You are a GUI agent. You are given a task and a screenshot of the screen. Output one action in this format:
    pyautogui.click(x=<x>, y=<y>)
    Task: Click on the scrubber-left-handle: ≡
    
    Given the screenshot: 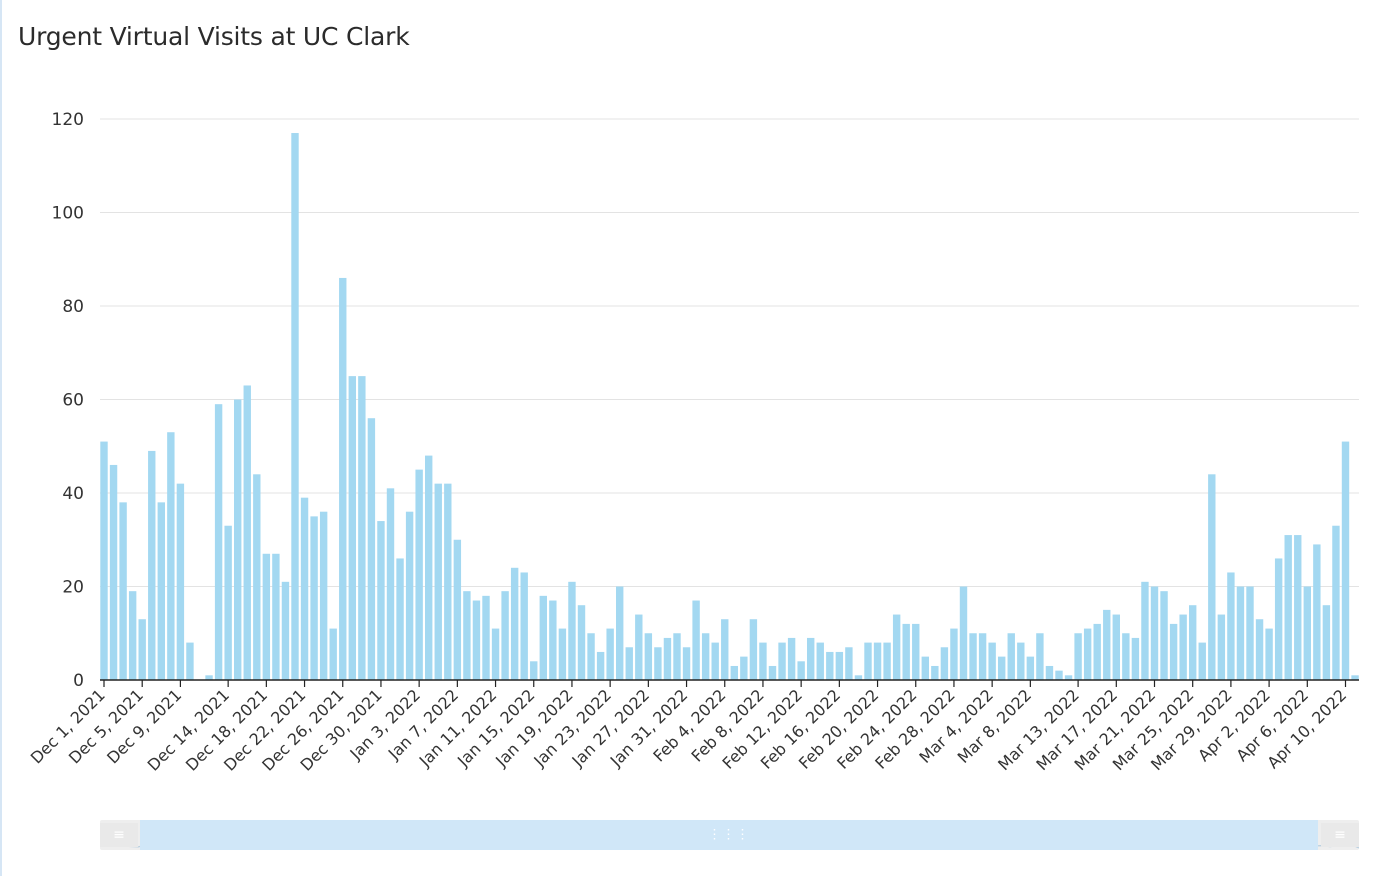 What is the action you would take?
    pyautogui.click(x=119, y=835)
    